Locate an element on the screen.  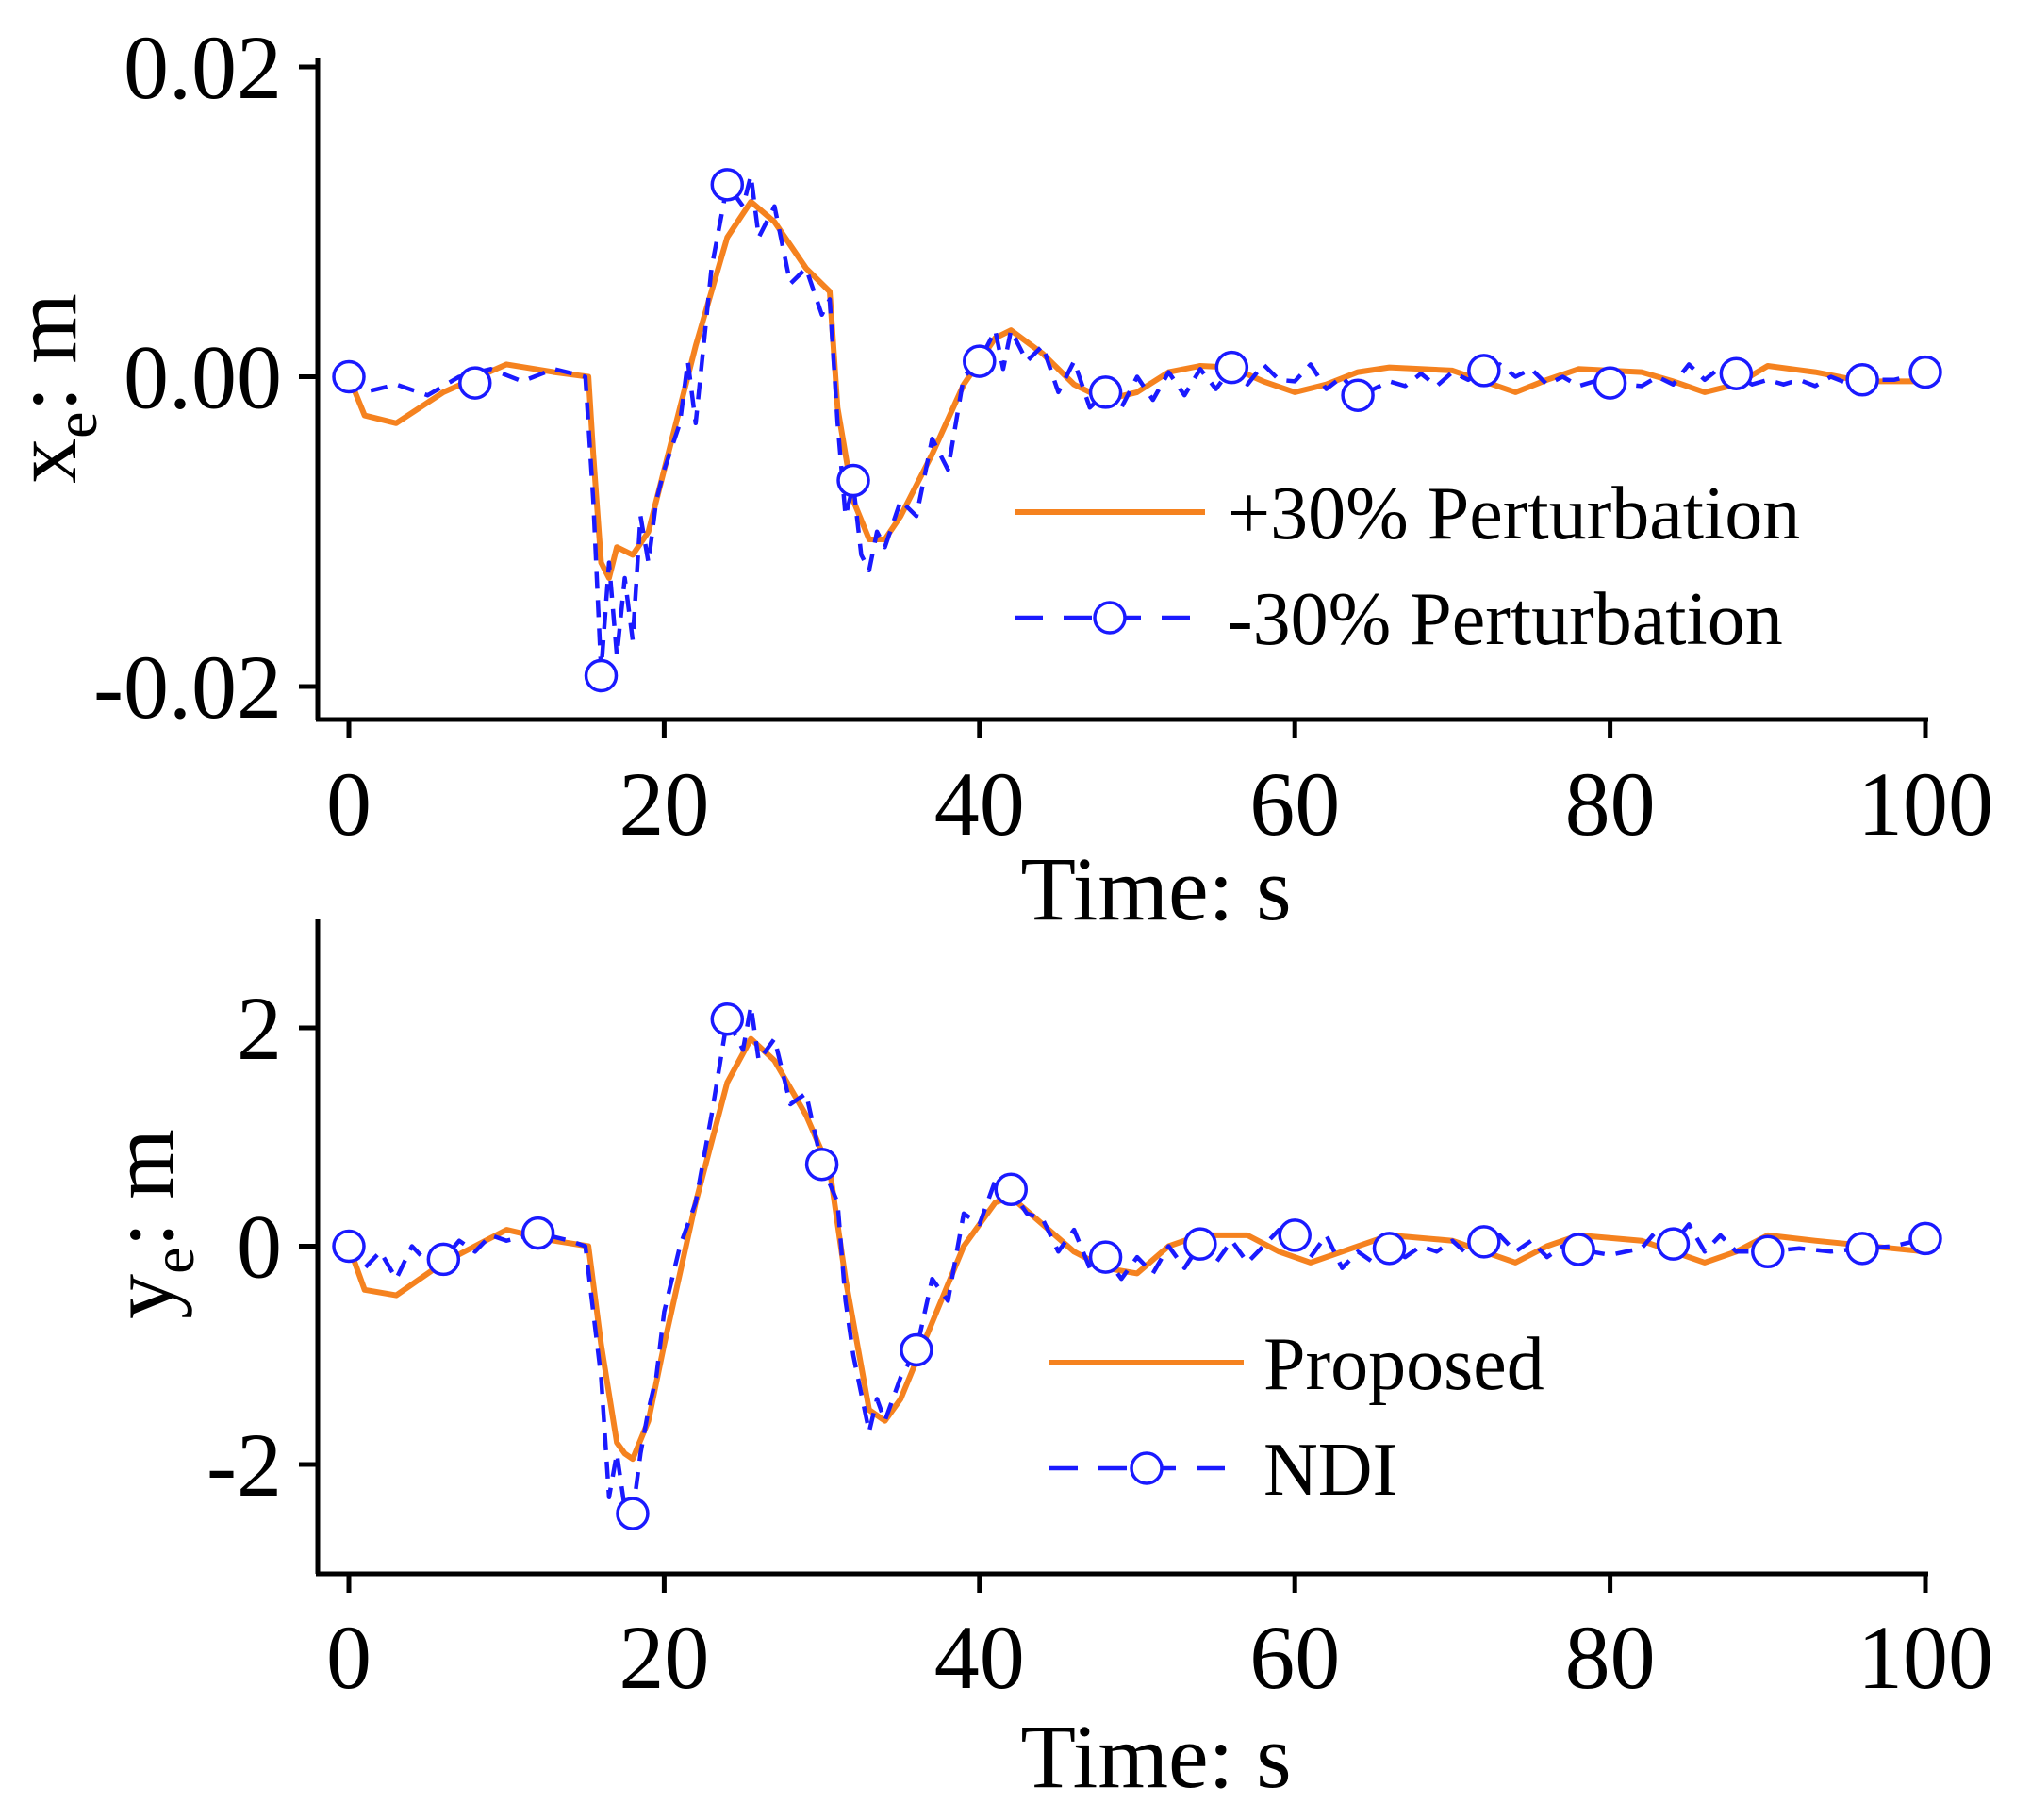
legend-label: +30% Perturbation is located at coordinates (1514, 513).